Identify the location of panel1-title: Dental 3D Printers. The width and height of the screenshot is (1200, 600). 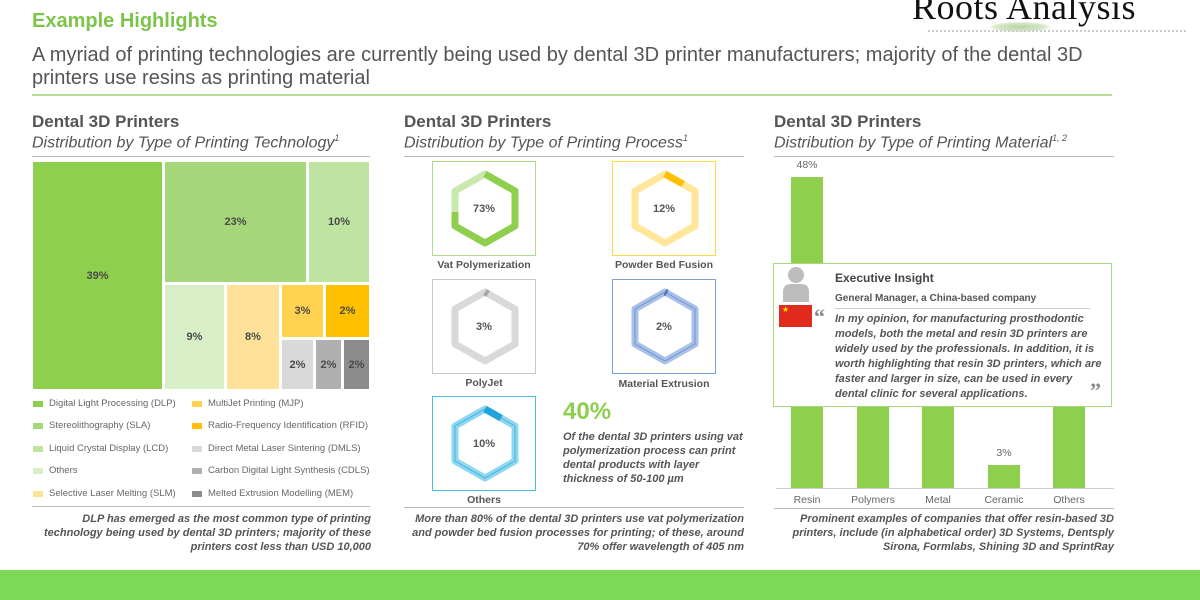
(106, 121).